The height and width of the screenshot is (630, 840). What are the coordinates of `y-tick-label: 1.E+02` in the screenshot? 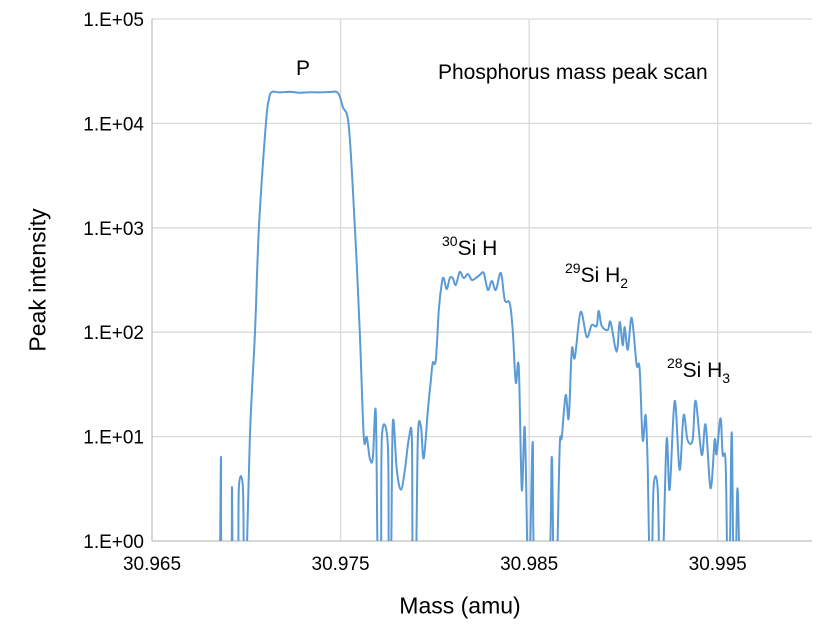 It's located at (113, 333).